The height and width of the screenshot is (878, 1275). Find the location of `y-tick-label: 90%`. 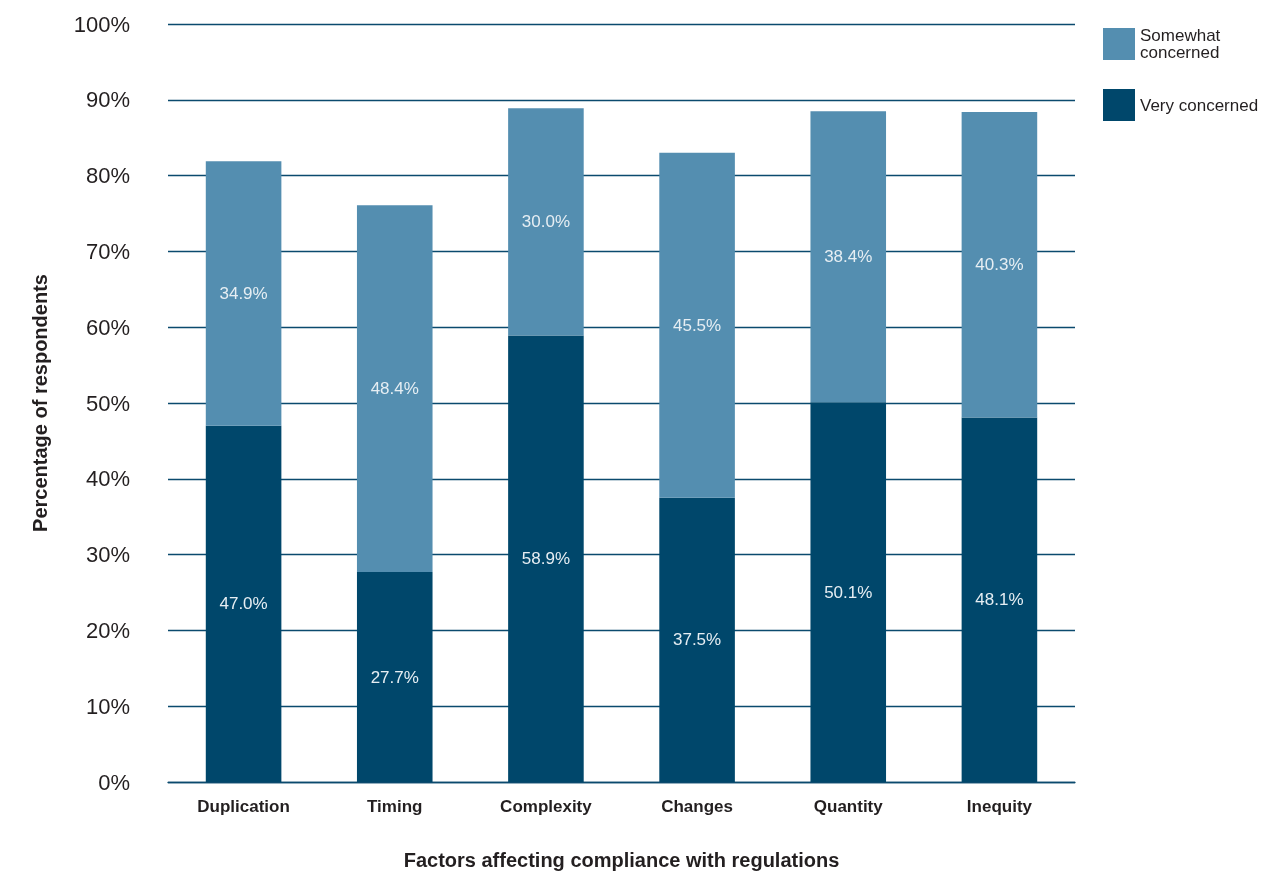

y-tick-label: 90% is located at coordinates (107, 100).